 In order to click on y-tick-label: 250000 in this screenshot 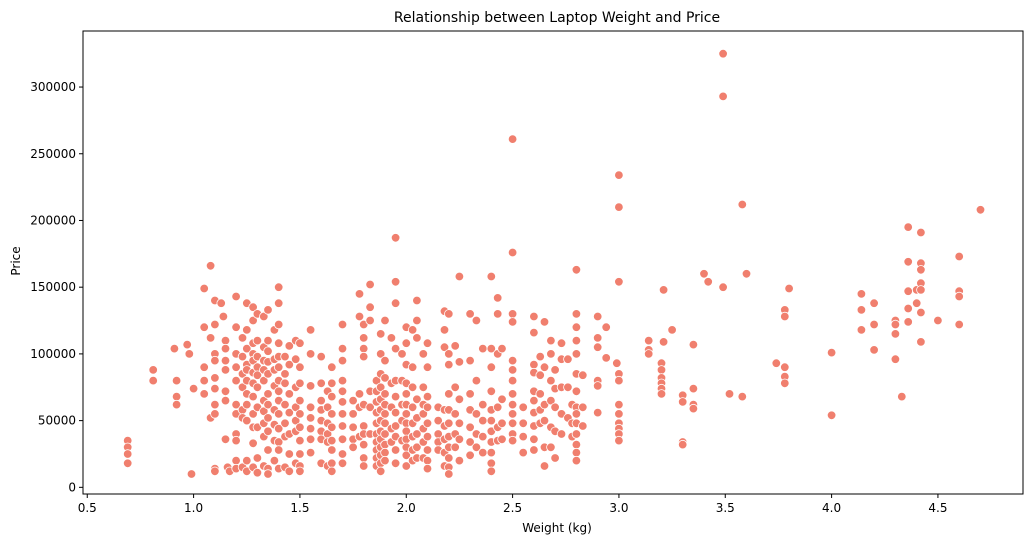, I will do `click(53, 154)`.